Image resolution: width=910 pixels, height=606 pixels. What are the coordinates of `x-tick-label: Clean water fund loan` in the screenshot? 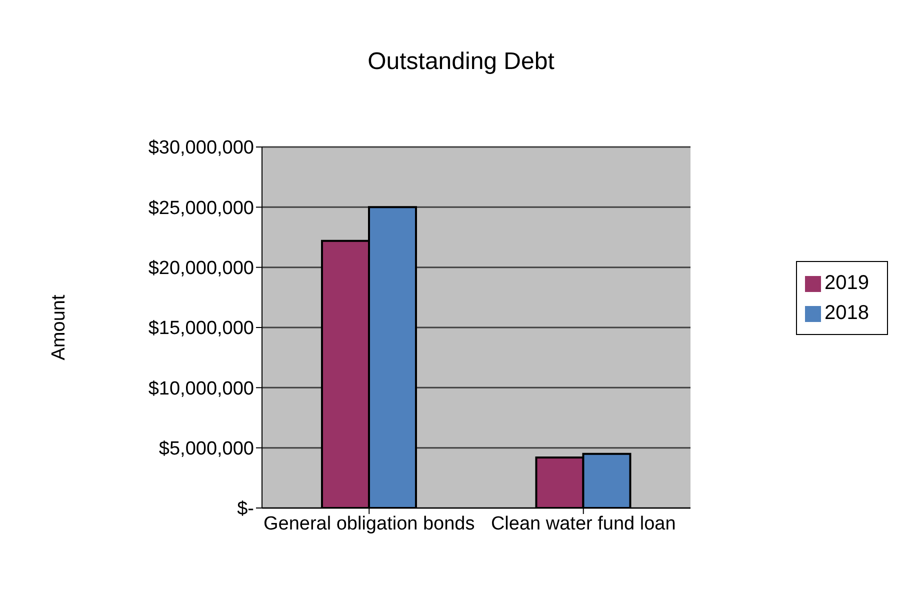 It's located at (583, 523).